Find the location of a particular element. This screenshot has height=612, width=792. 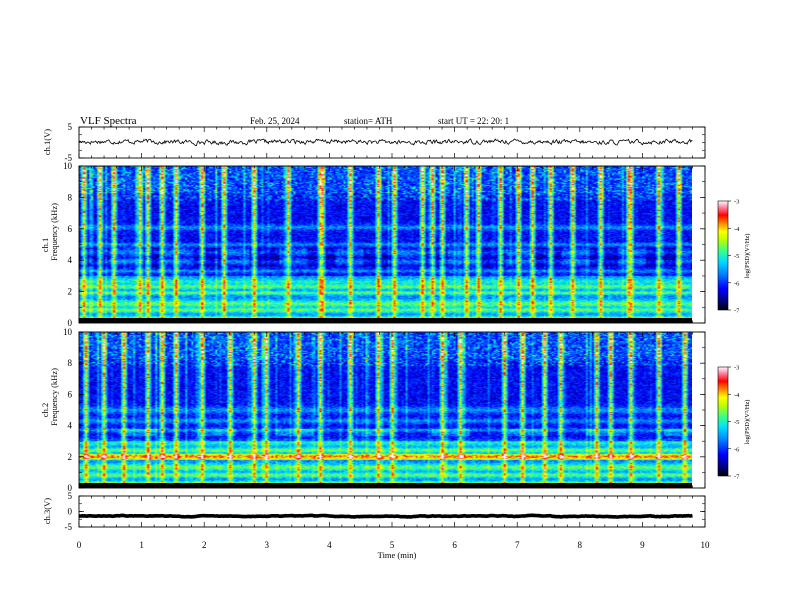

ch1-voltage-trace is located at coordinates (385, 142).